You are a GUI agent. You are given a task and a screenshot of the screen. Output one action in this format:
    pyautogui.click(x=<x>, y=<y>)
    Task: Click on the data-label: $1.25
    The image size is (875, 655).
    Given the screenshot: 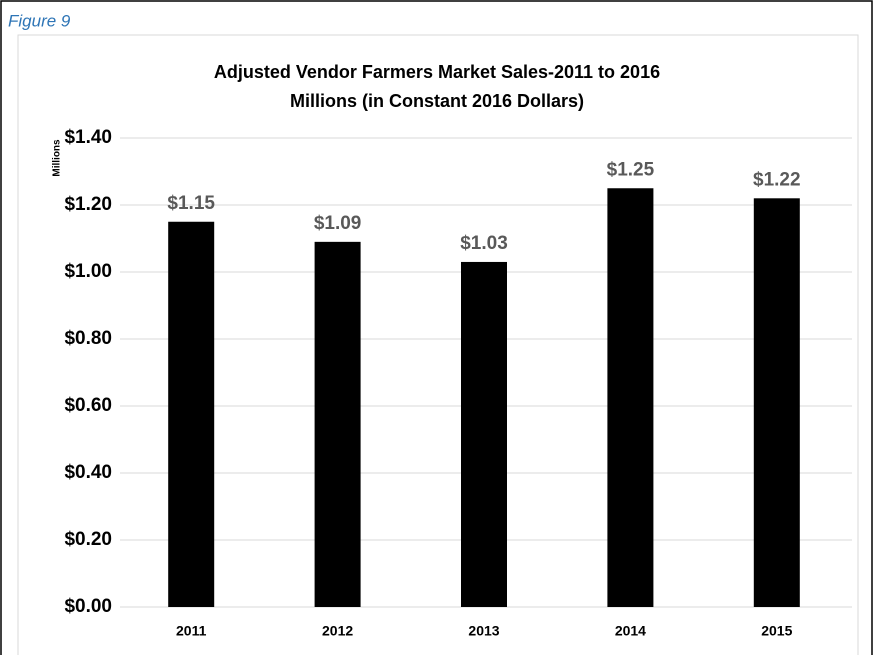 What is the action you would take?
    pyautogui.click(x=631, y=169)
    